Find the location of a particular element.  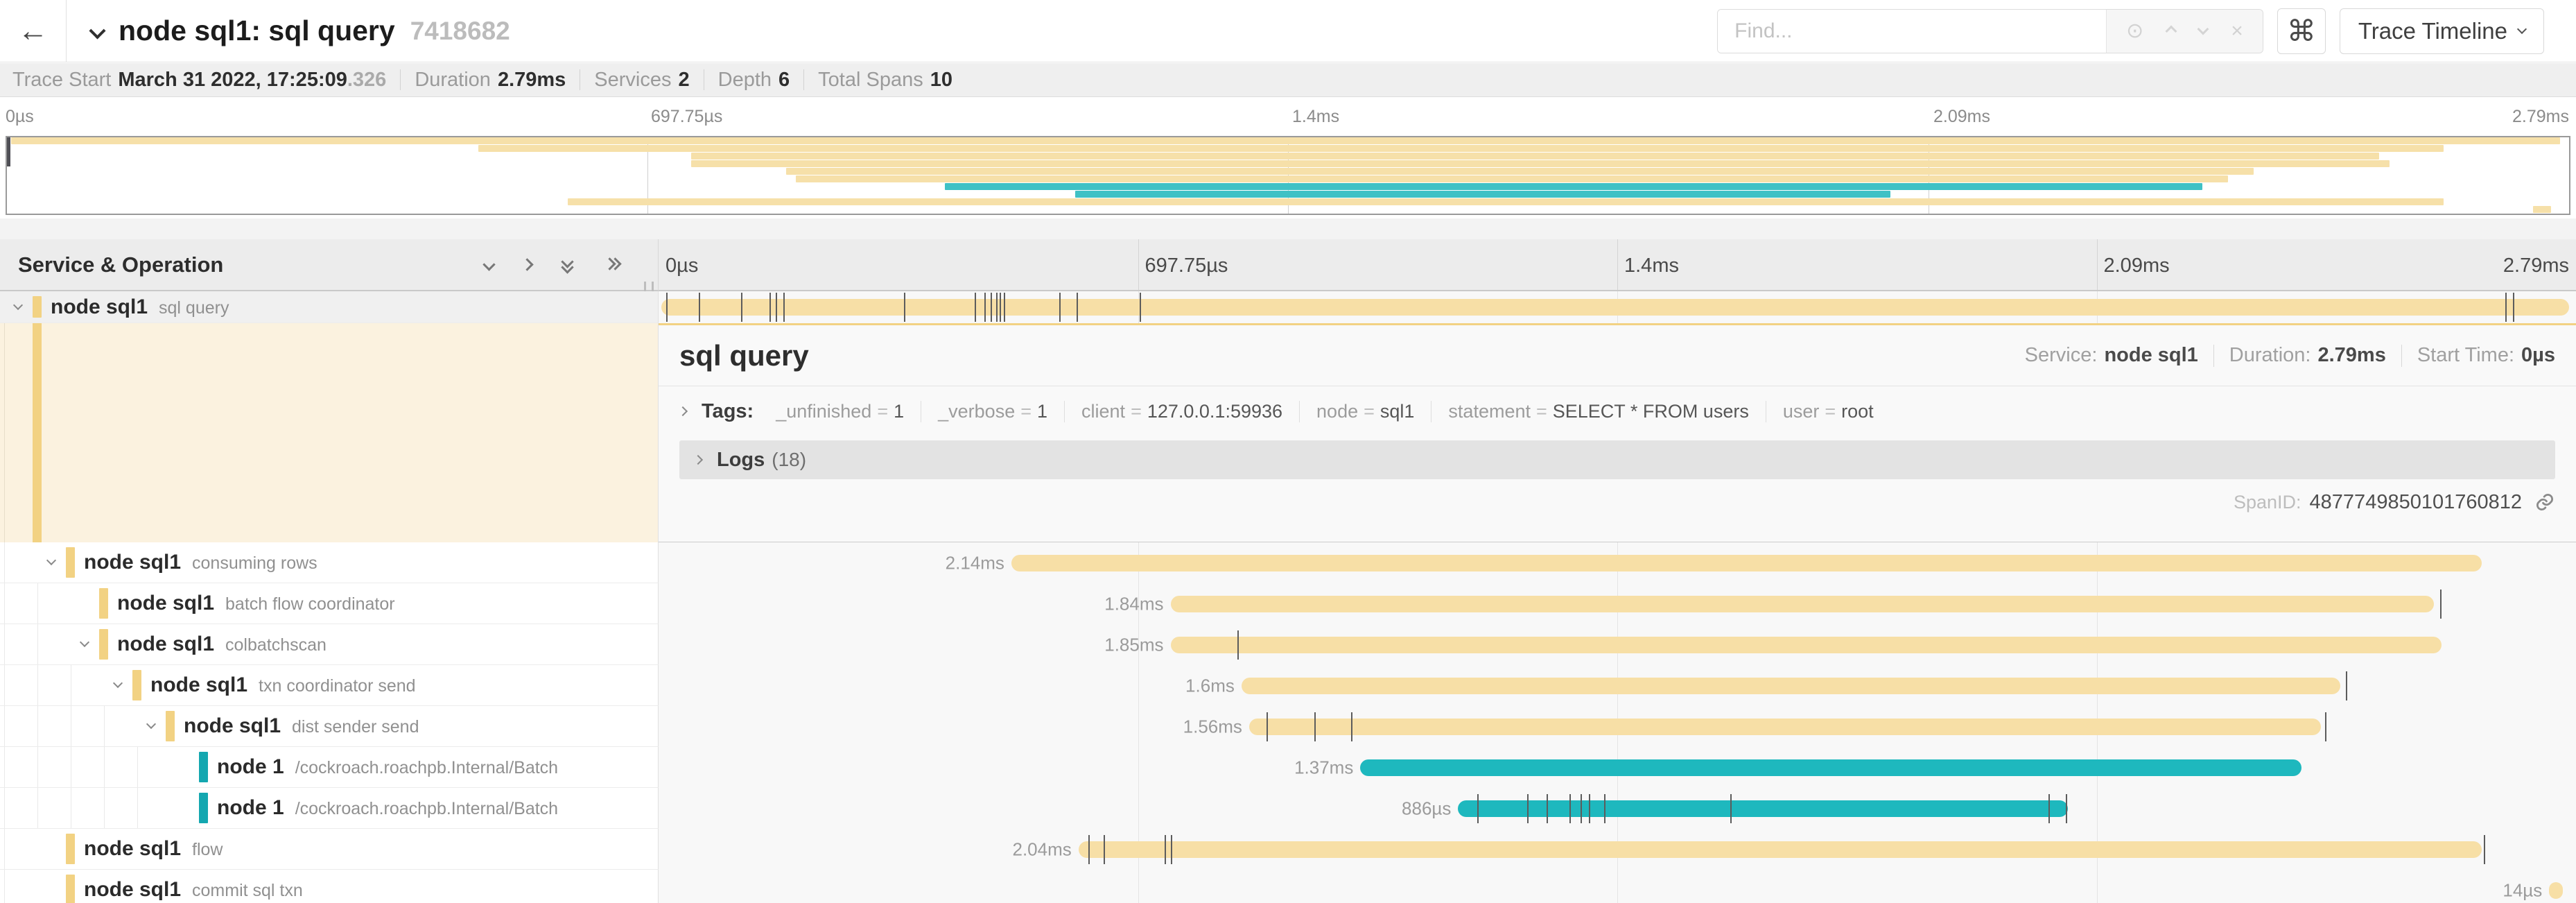

timeline-row: 2.04ms is located at coordinates (1617, 849).